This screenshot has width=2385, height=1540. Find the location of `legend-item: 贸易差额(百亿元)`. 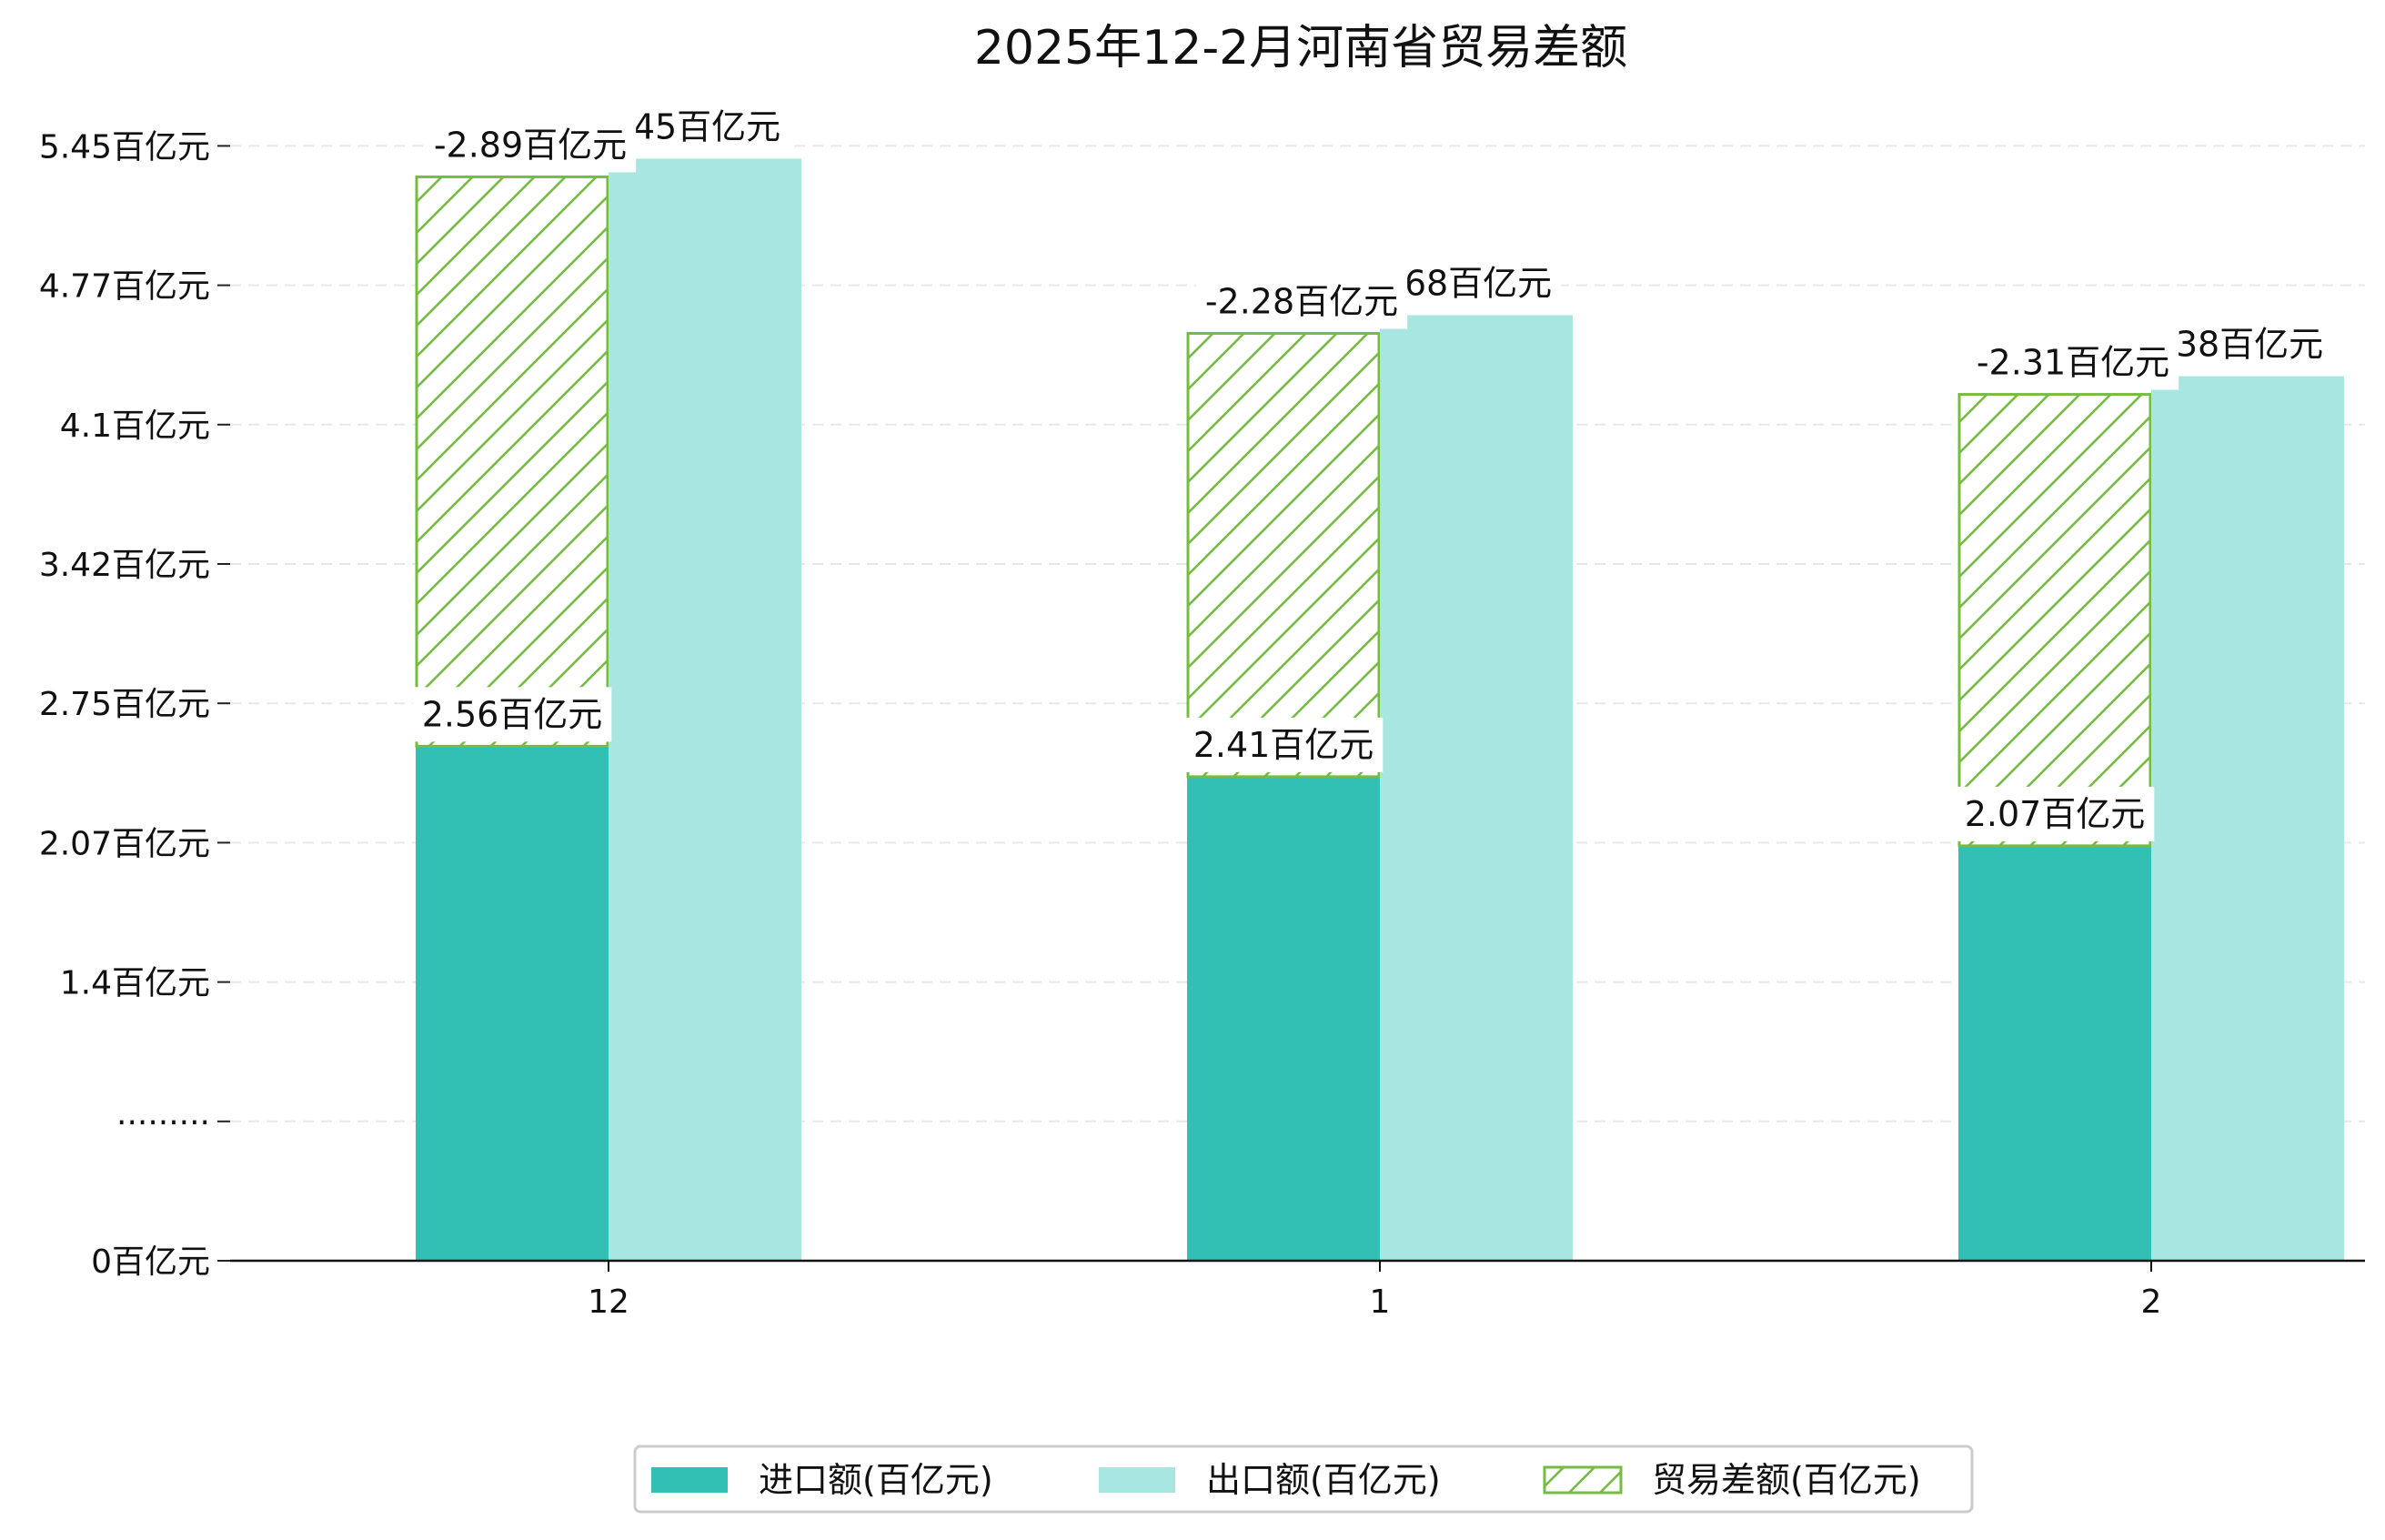

legend-item: 贸易差额(百亿元) is located at coordinates (1732, 1480).